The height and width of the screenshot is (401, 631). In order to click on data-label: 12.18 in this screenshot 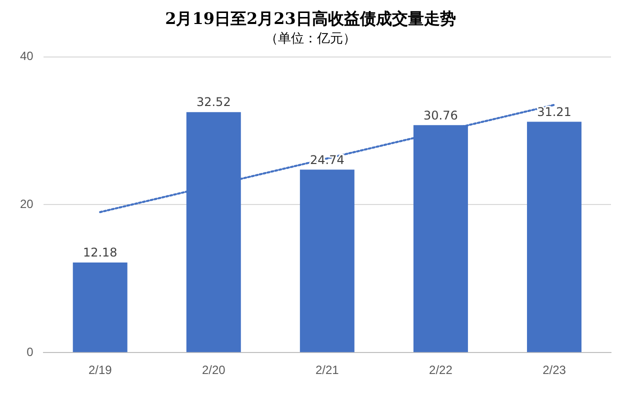, I will do `click(100, 253)`.